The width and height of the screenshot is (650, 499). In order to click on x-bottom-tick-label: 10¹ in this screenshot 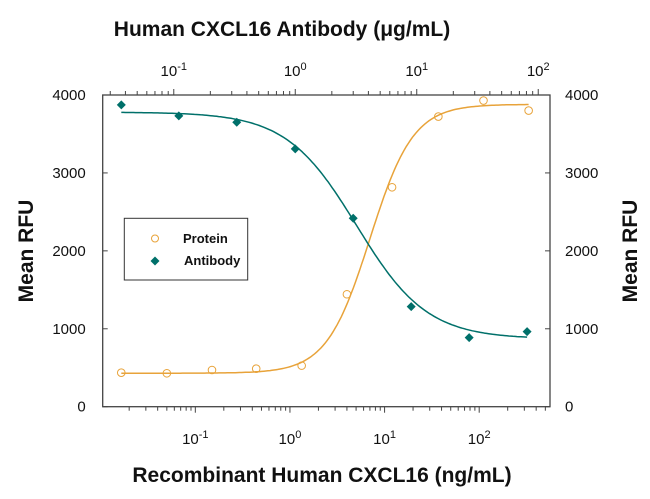, I will do `click(384, 438)`.